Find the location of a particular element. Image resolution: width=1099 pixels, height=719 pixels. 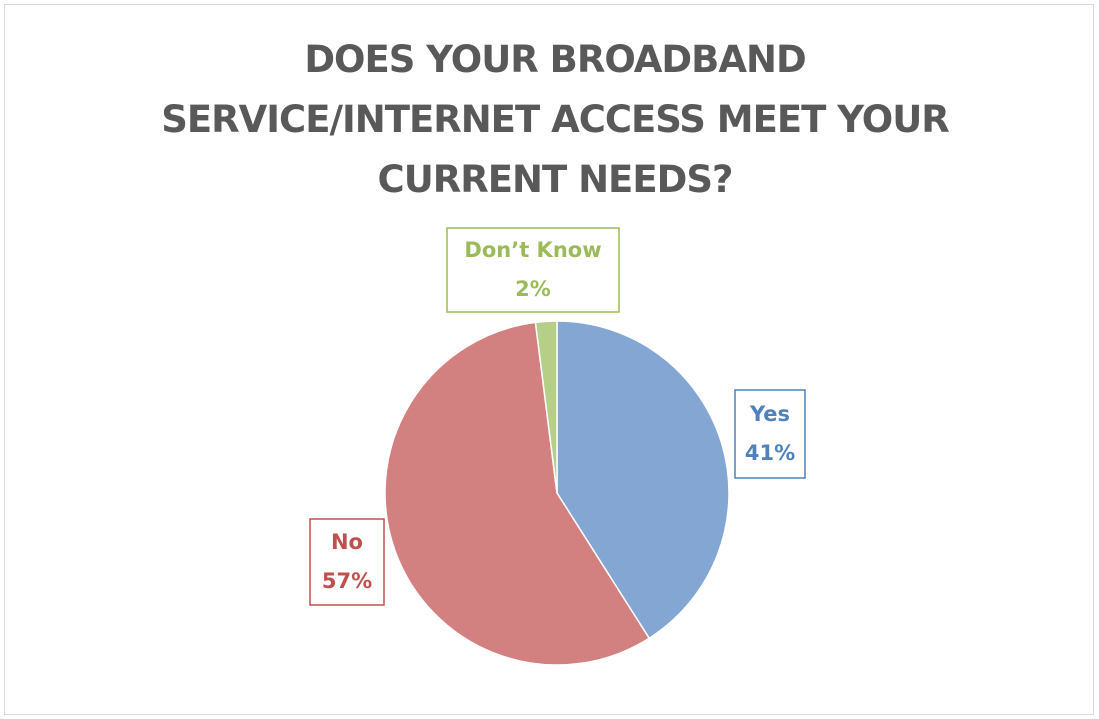

data-label-value: 2% is located at coordinates (533, 289).